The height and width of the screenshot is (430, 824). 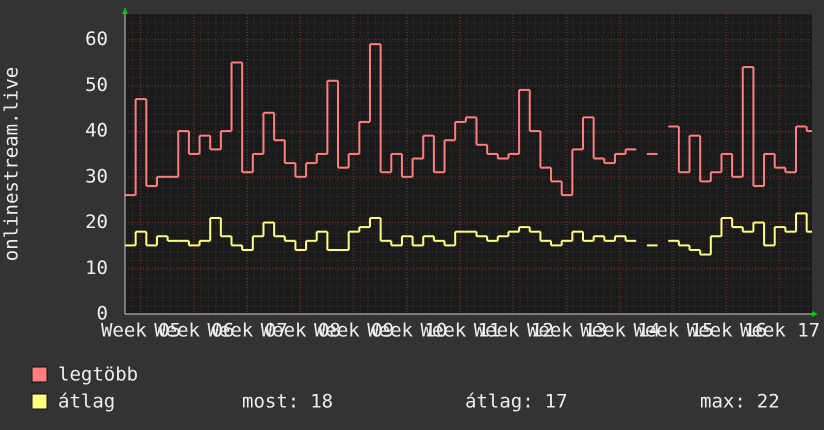 I want to click on legend-label: legtöbb, so click(x=98, y=375).